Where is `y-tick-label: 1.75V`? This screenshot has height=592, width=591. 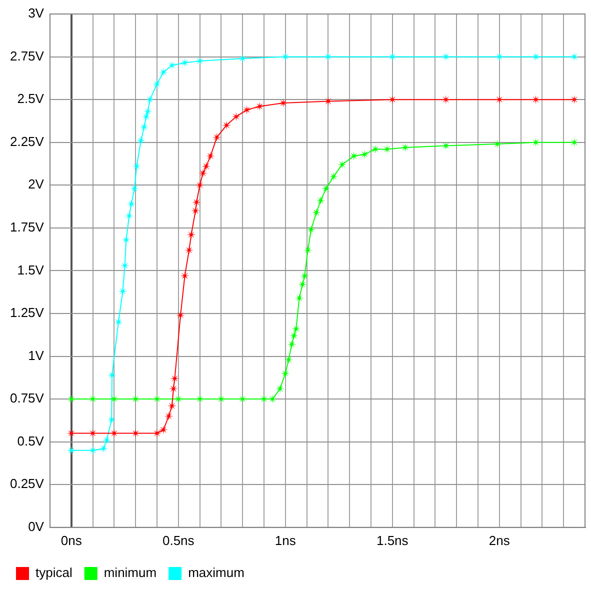
y-tick-label: 1.75V is located at coordinates (27, 226).